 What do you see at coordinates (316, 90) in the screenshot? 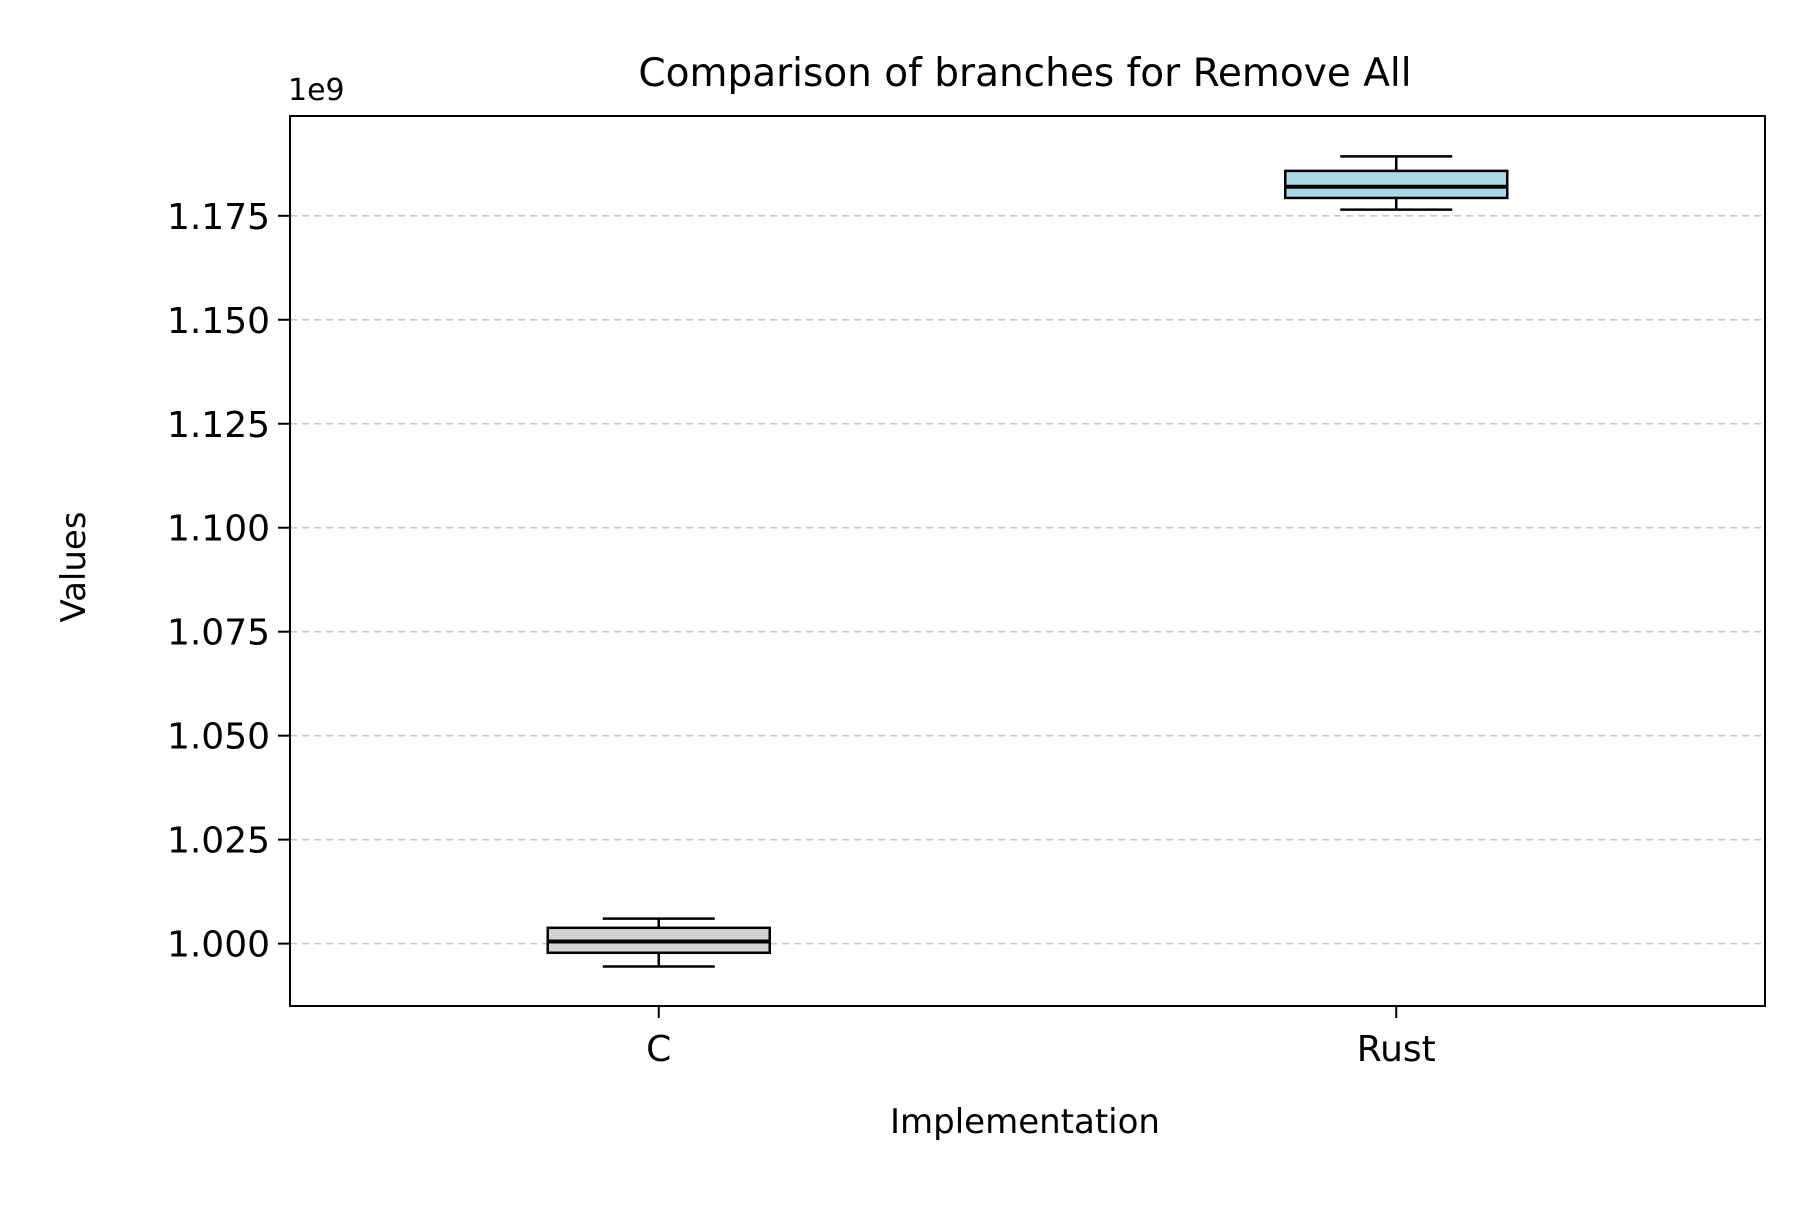
I see `y-offset-label: 1e9` at bounding box center [316, 90].